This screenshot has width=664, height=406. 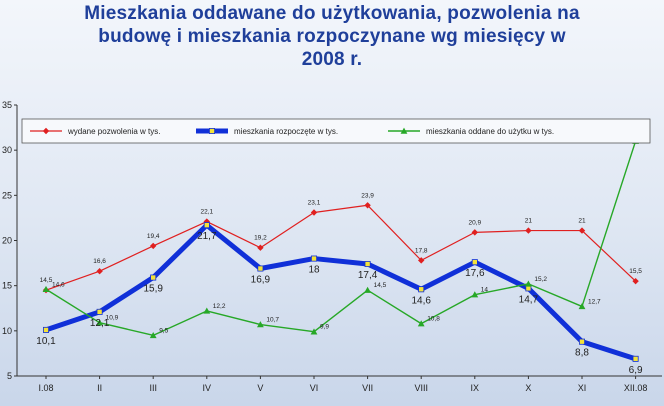 I want to click on data-label-s2-8: 14, so click(x=485, y=290).